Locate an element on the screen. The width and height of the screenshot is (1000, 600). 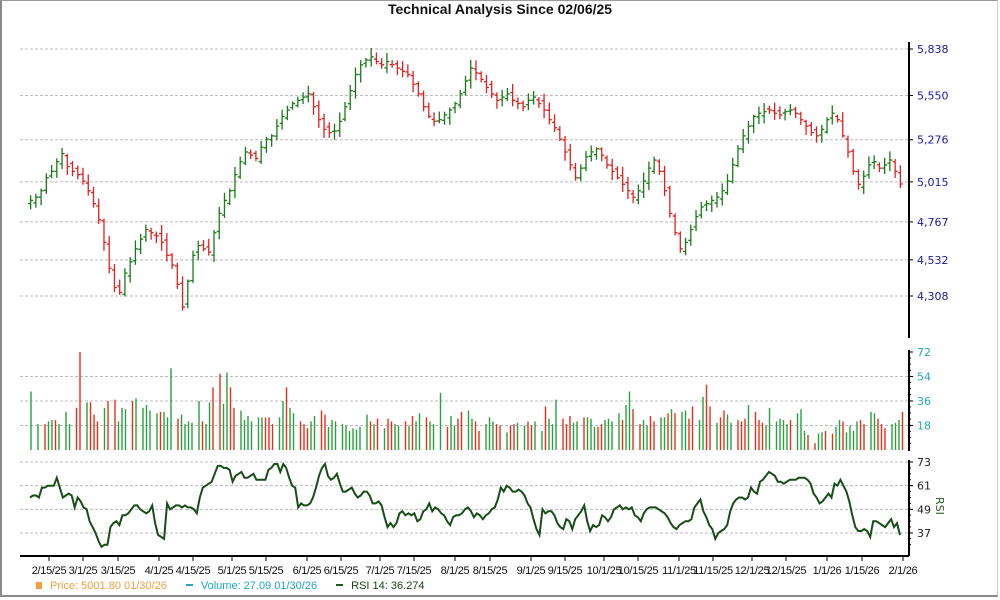
svg-text: 49 is located at coordinates (924, 509).